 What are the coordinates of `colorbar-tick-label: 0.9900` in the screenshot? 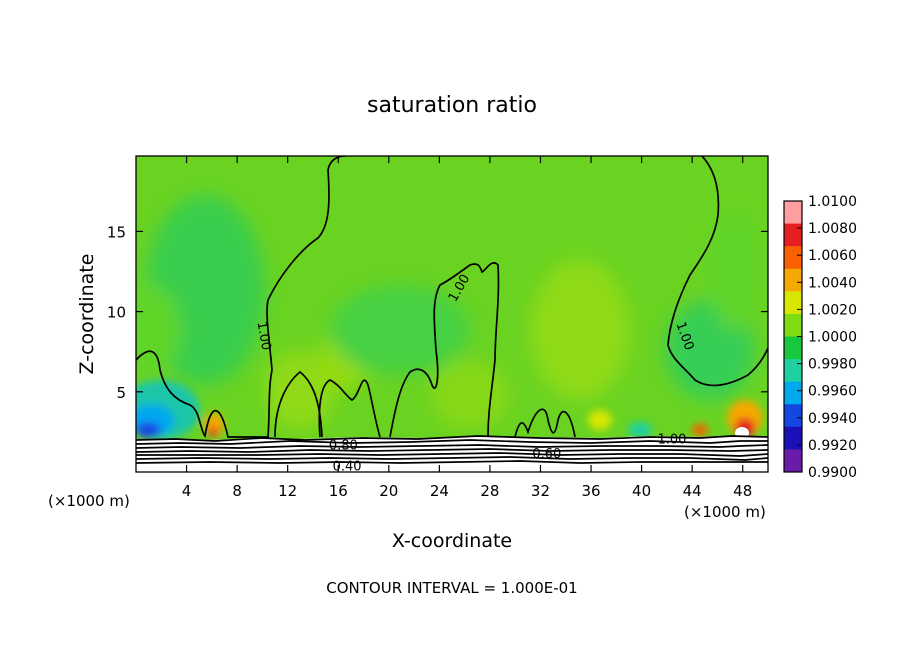 It's located at (832, 473).